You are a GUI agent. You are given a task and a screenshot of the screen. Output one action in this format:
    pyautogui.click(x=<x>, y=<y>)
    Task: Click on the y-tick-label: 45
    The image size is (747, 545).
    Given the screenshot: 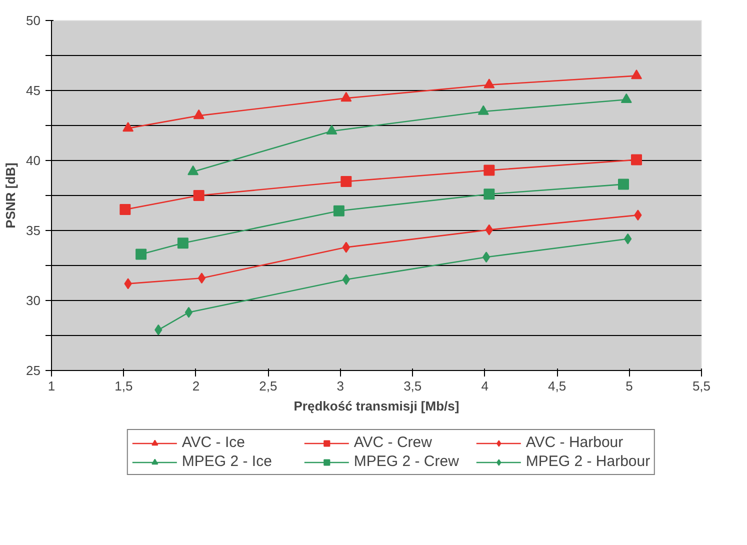 What is the action you would take?
    pyautogui.click(x=33, y=90)
    